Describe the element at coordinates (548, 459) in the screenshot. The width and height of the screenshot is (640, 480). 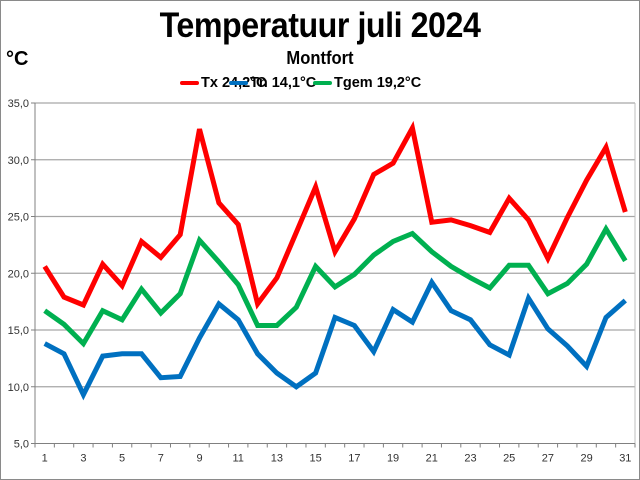
I see `x-tick-label: 27` at that location.